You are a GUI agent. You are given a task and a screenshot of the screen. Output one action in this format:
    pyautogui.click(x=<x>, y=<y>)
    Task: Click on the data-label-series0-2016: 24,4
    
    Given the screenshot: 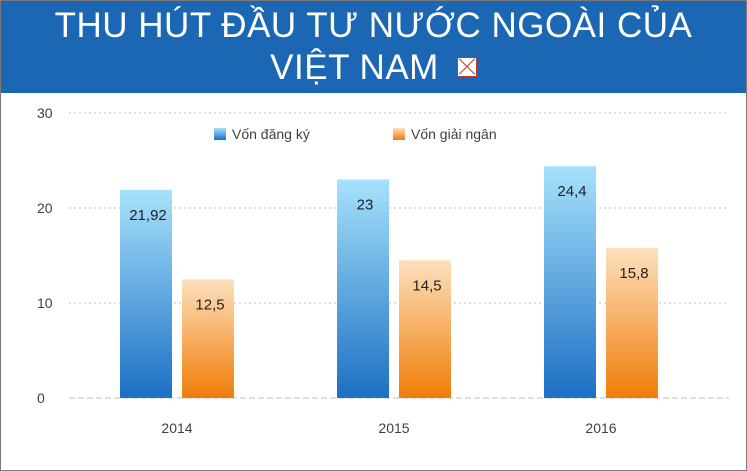 What is the action you would take?
    pyautogui.click(x=571, y=191)
    